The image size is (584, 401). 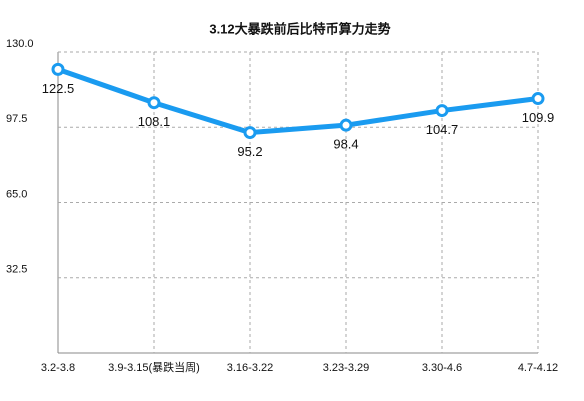 What do you see at coordinates (58, 88) in the screenshot?
I see `data-label: 122.5` at bounding box center [58, 88].